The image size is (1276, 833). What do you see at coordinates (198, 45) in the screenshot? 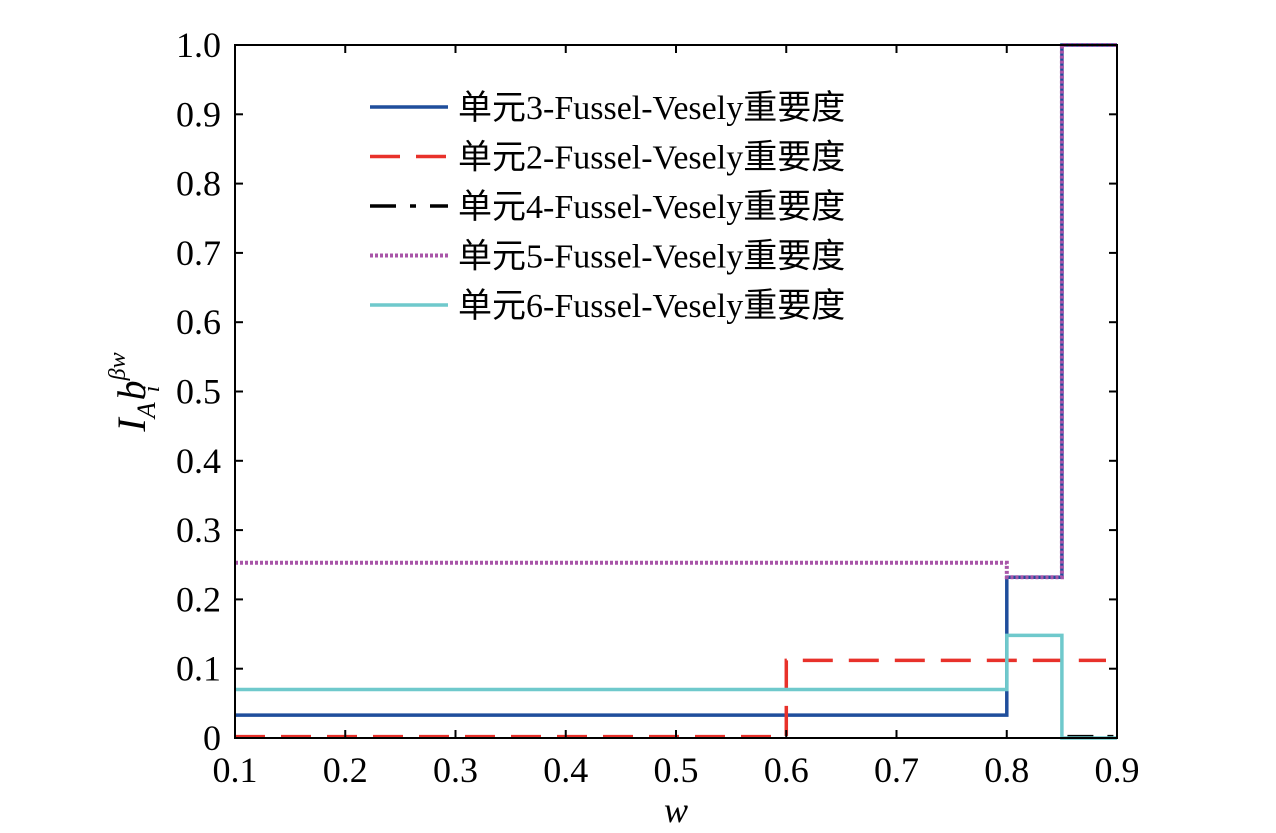
I see `y-tick-label: 1.0` at bounding box center [198, 45].